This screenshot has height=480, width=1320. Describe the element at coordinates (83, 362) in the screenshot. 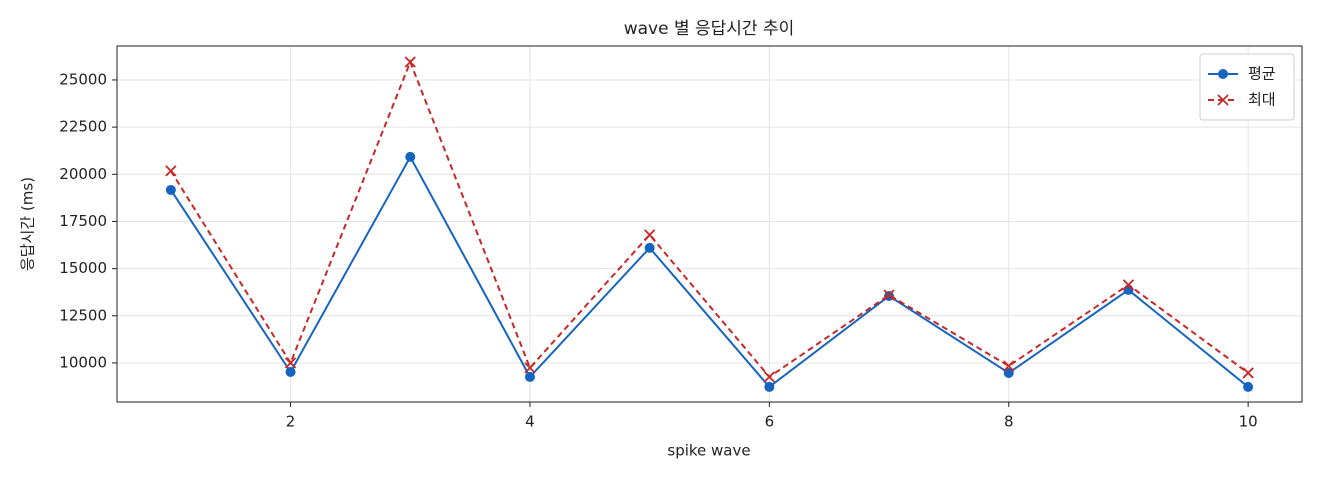

I see `y-tick-label: 10000` at that location.